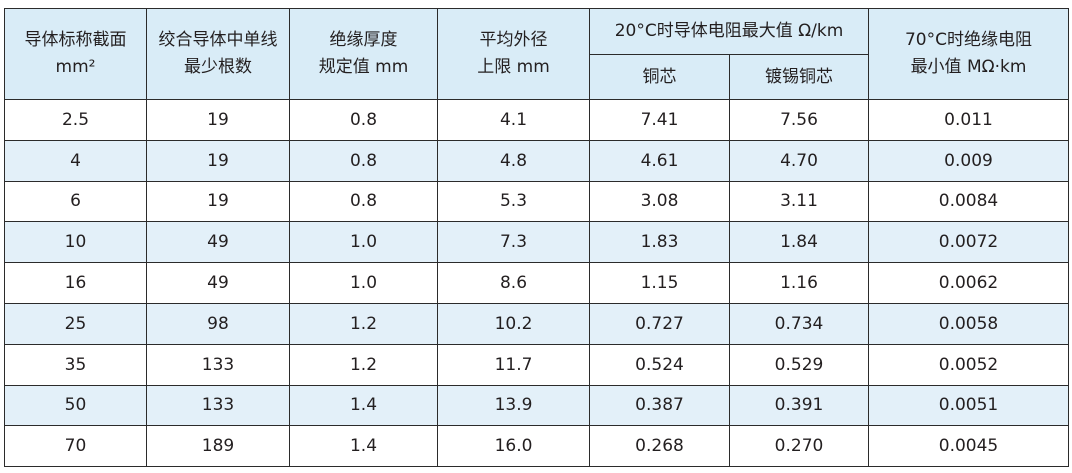  Describe the element at coordinates (75, 40) in the screenshot. I see `header-cross-section-line-1: 导体标称截面` at that location.